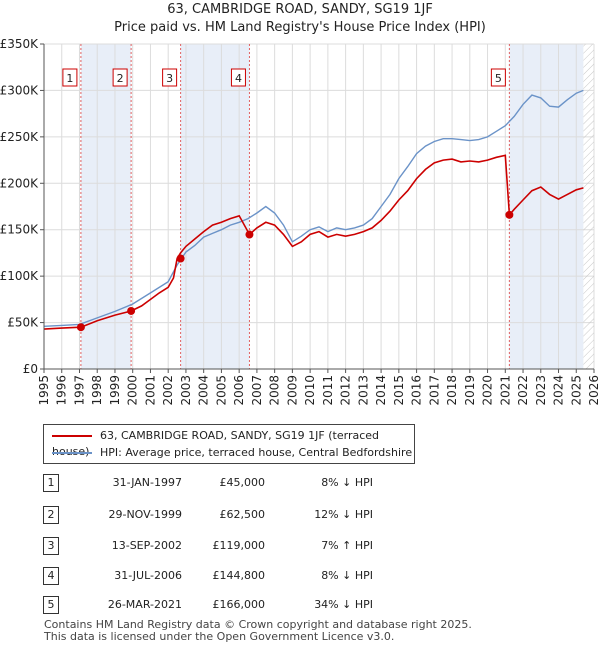  I want to click on x-tick-label: 2005, so click(221, 390).